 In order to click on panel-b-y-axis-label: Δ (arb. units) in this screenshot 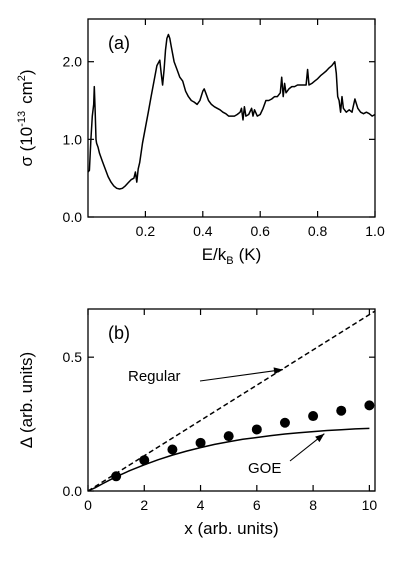, I will do `click(26, 400)`.